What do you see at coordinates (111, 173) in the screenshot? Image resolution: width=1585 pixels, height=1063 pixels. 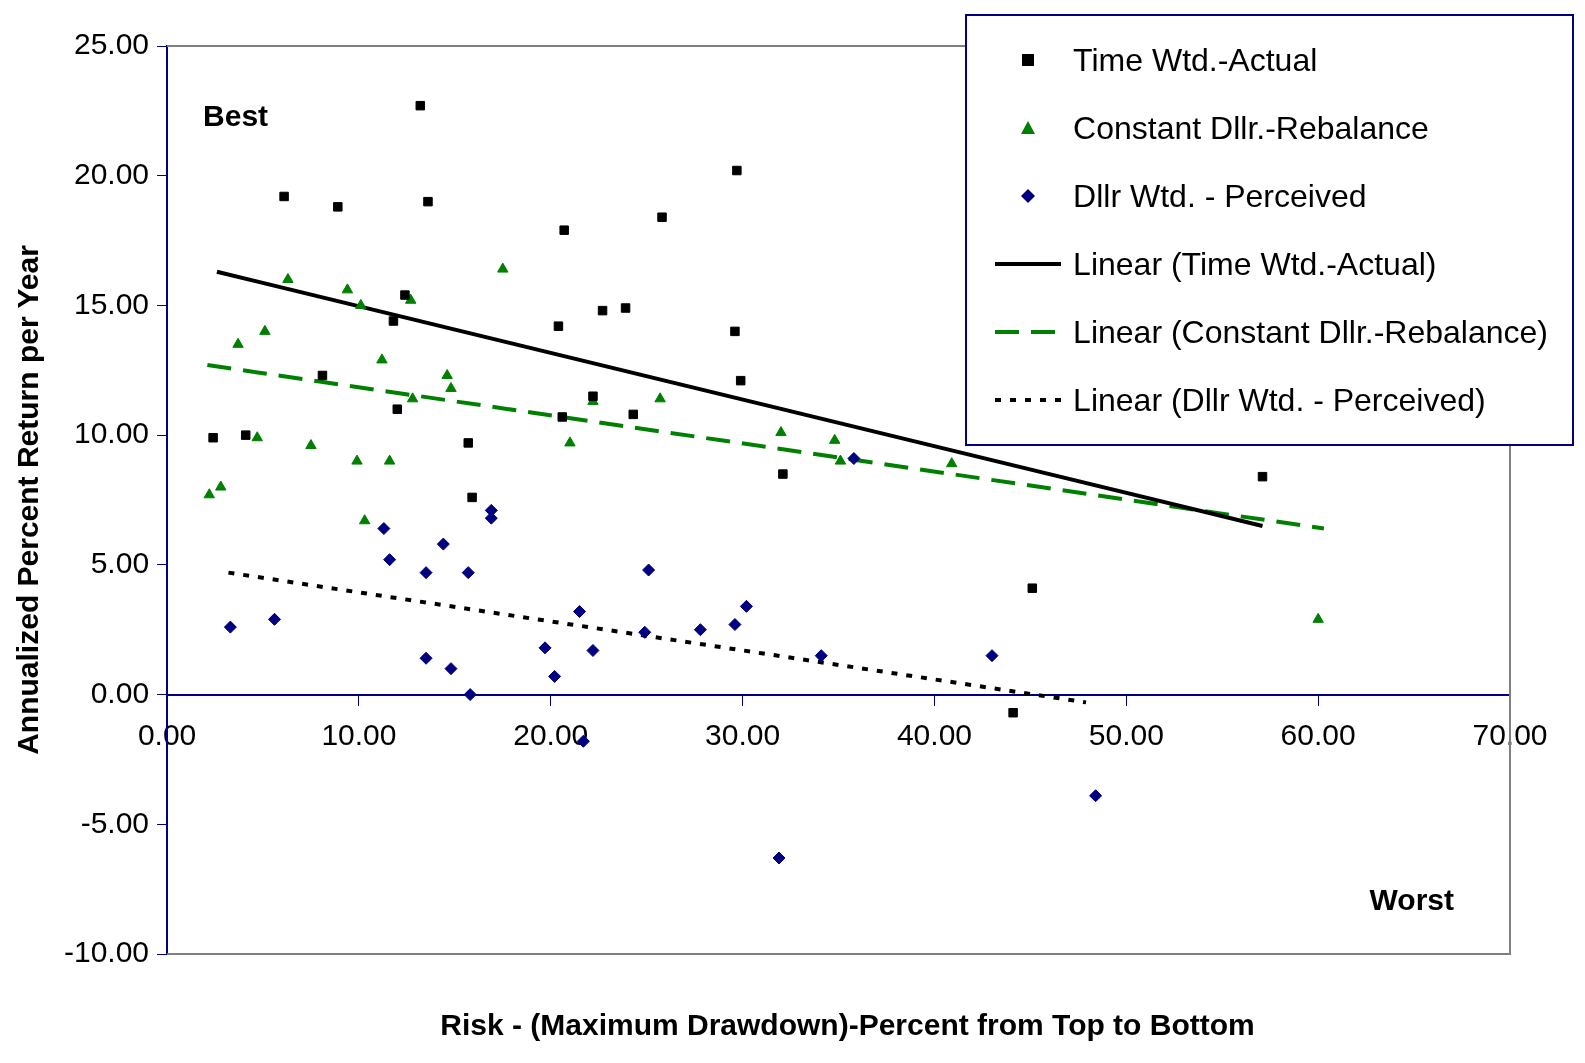 I see `y-tick-label: 20.00` at bounding box center [111, 173].